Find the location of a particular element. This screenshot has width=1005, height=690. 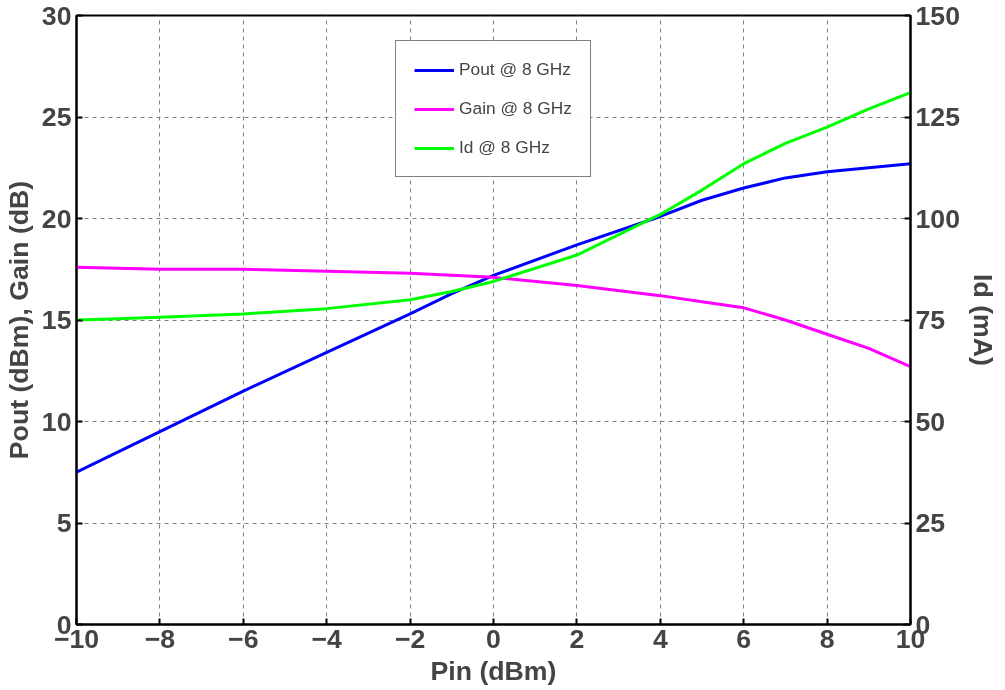

y-tick-label: 10 is located at coordinates (56, 421).